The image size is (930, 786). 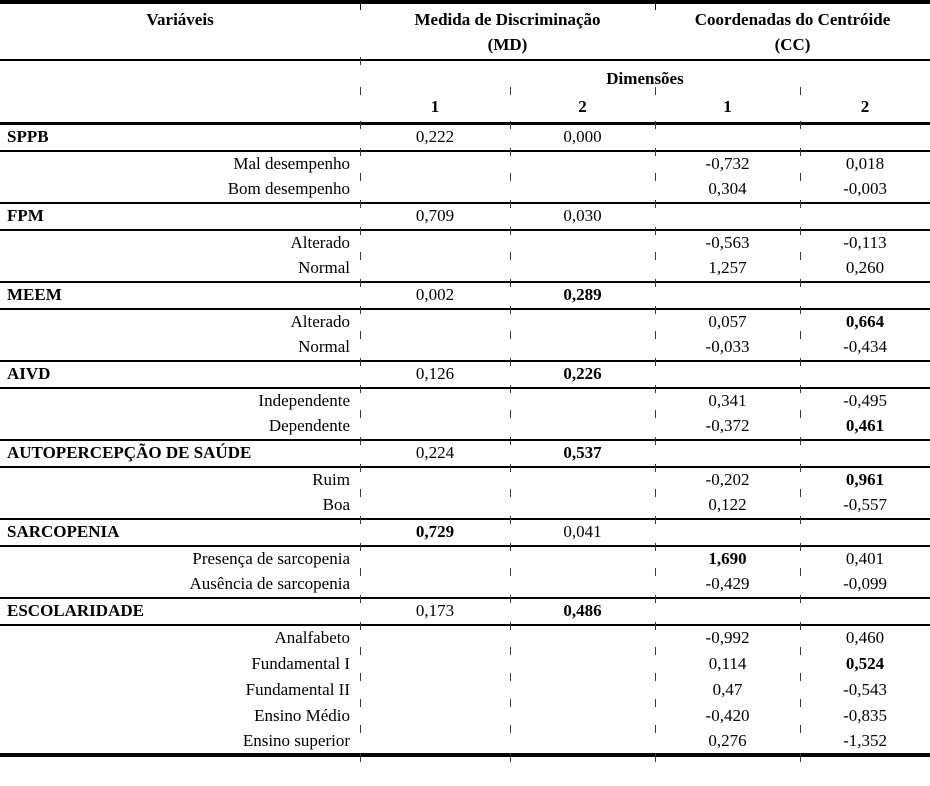 I want to click on value-cell: 0,224, so click(x=434, y=451).